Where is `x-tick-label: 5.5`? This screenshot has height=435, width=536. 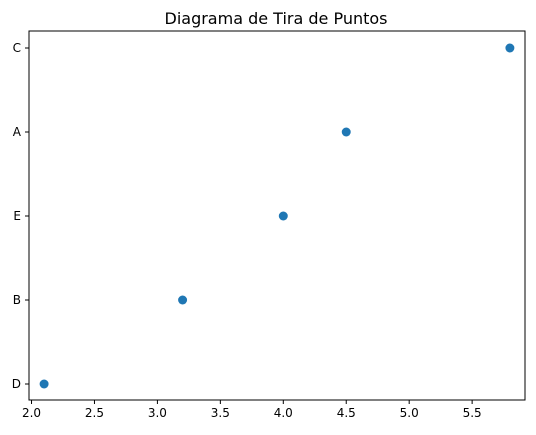
x-tick-label: 5.5 is located at coordinates (472, 413).